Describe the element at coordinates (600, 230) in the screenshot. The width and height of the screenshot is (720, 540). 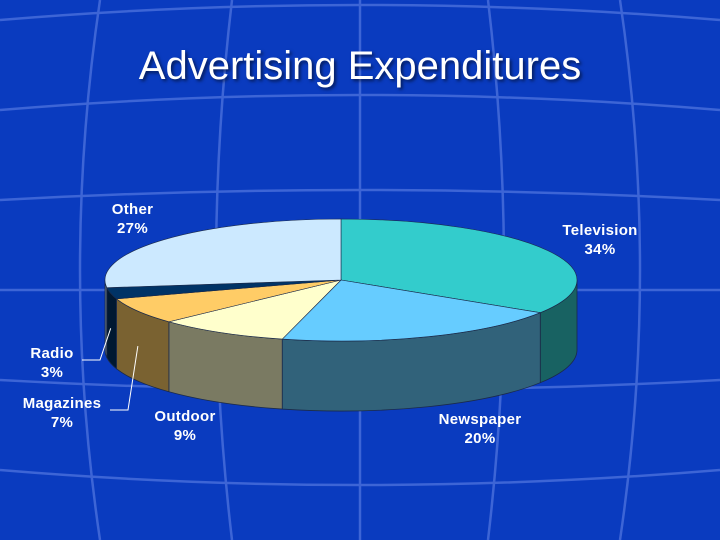
I see `slice-label-television-name: Television` at that location.